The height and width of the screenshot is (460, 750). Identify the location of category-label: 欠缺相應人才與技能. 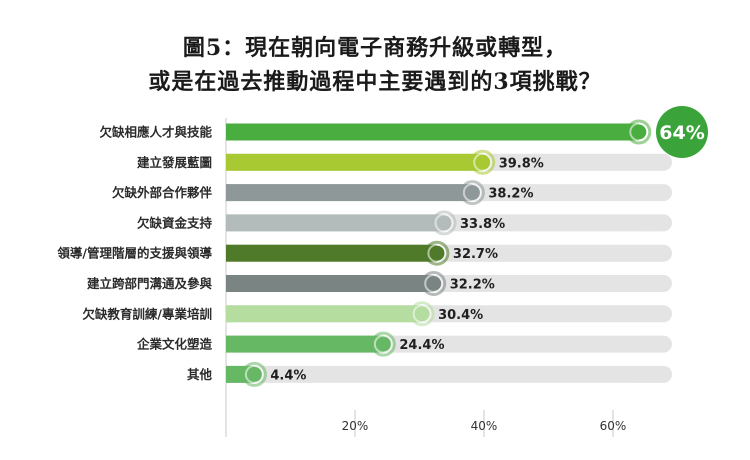
(155, 132).